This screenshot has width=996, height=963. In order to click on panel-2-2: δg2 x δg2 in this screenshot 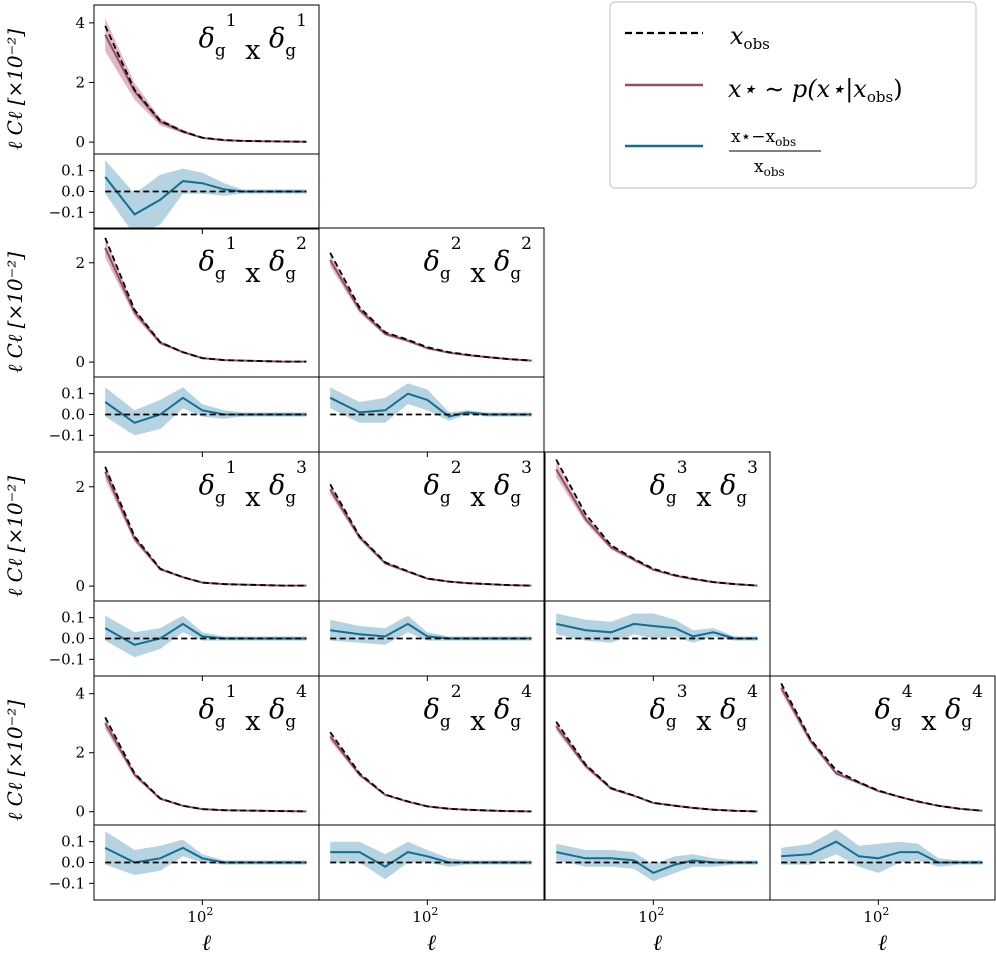, I will do `click(431, 342)`.